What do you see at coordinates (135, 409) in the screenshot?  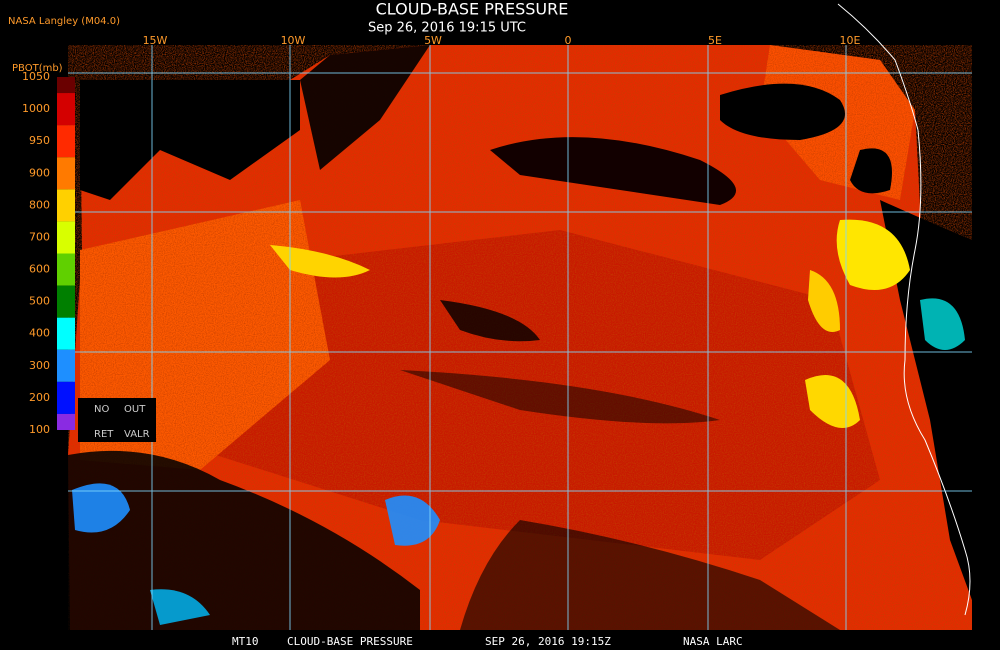 I see `legend-label: OUT` at bounding box center [135, 409].